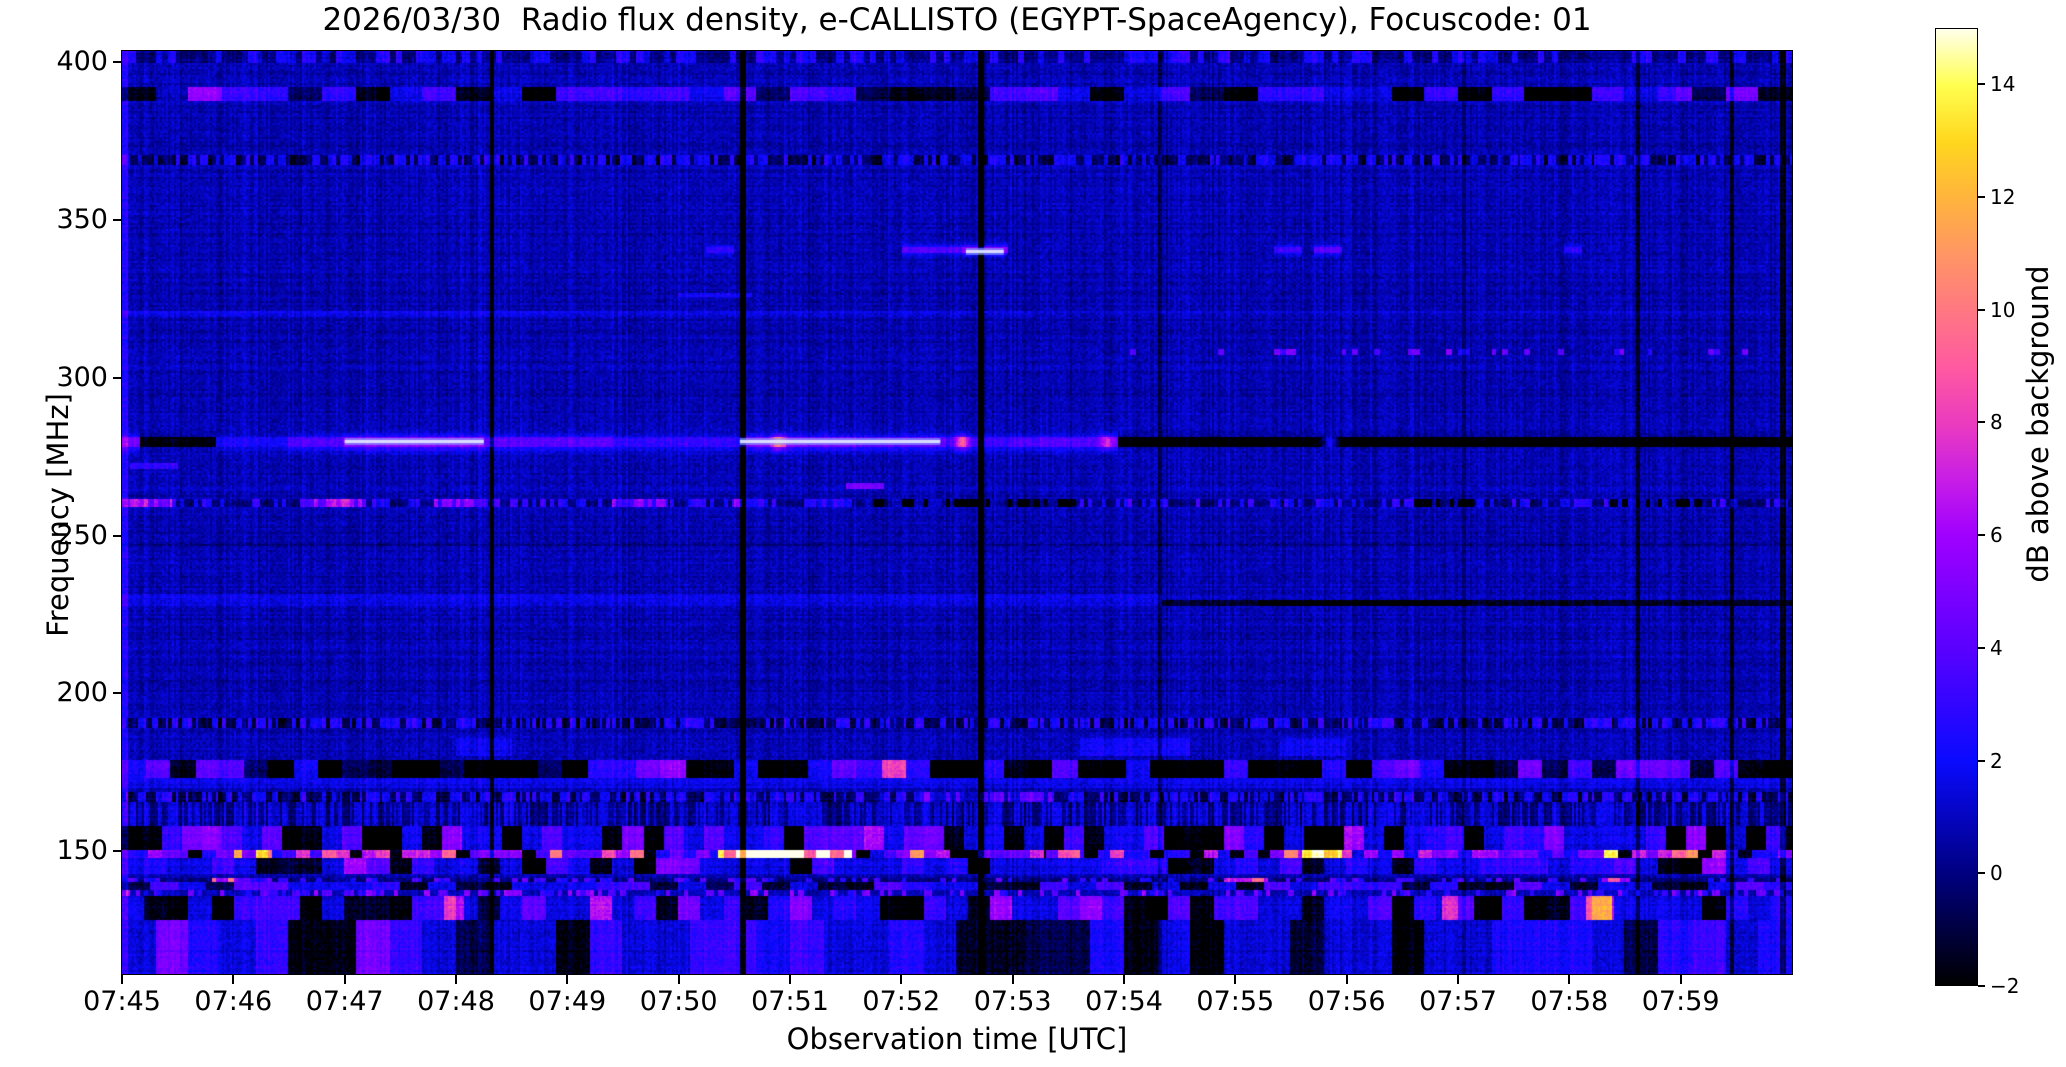 The image size is (2066, 1067). I want to click on colorbar-tick-label: 6, so click(1996, 535).